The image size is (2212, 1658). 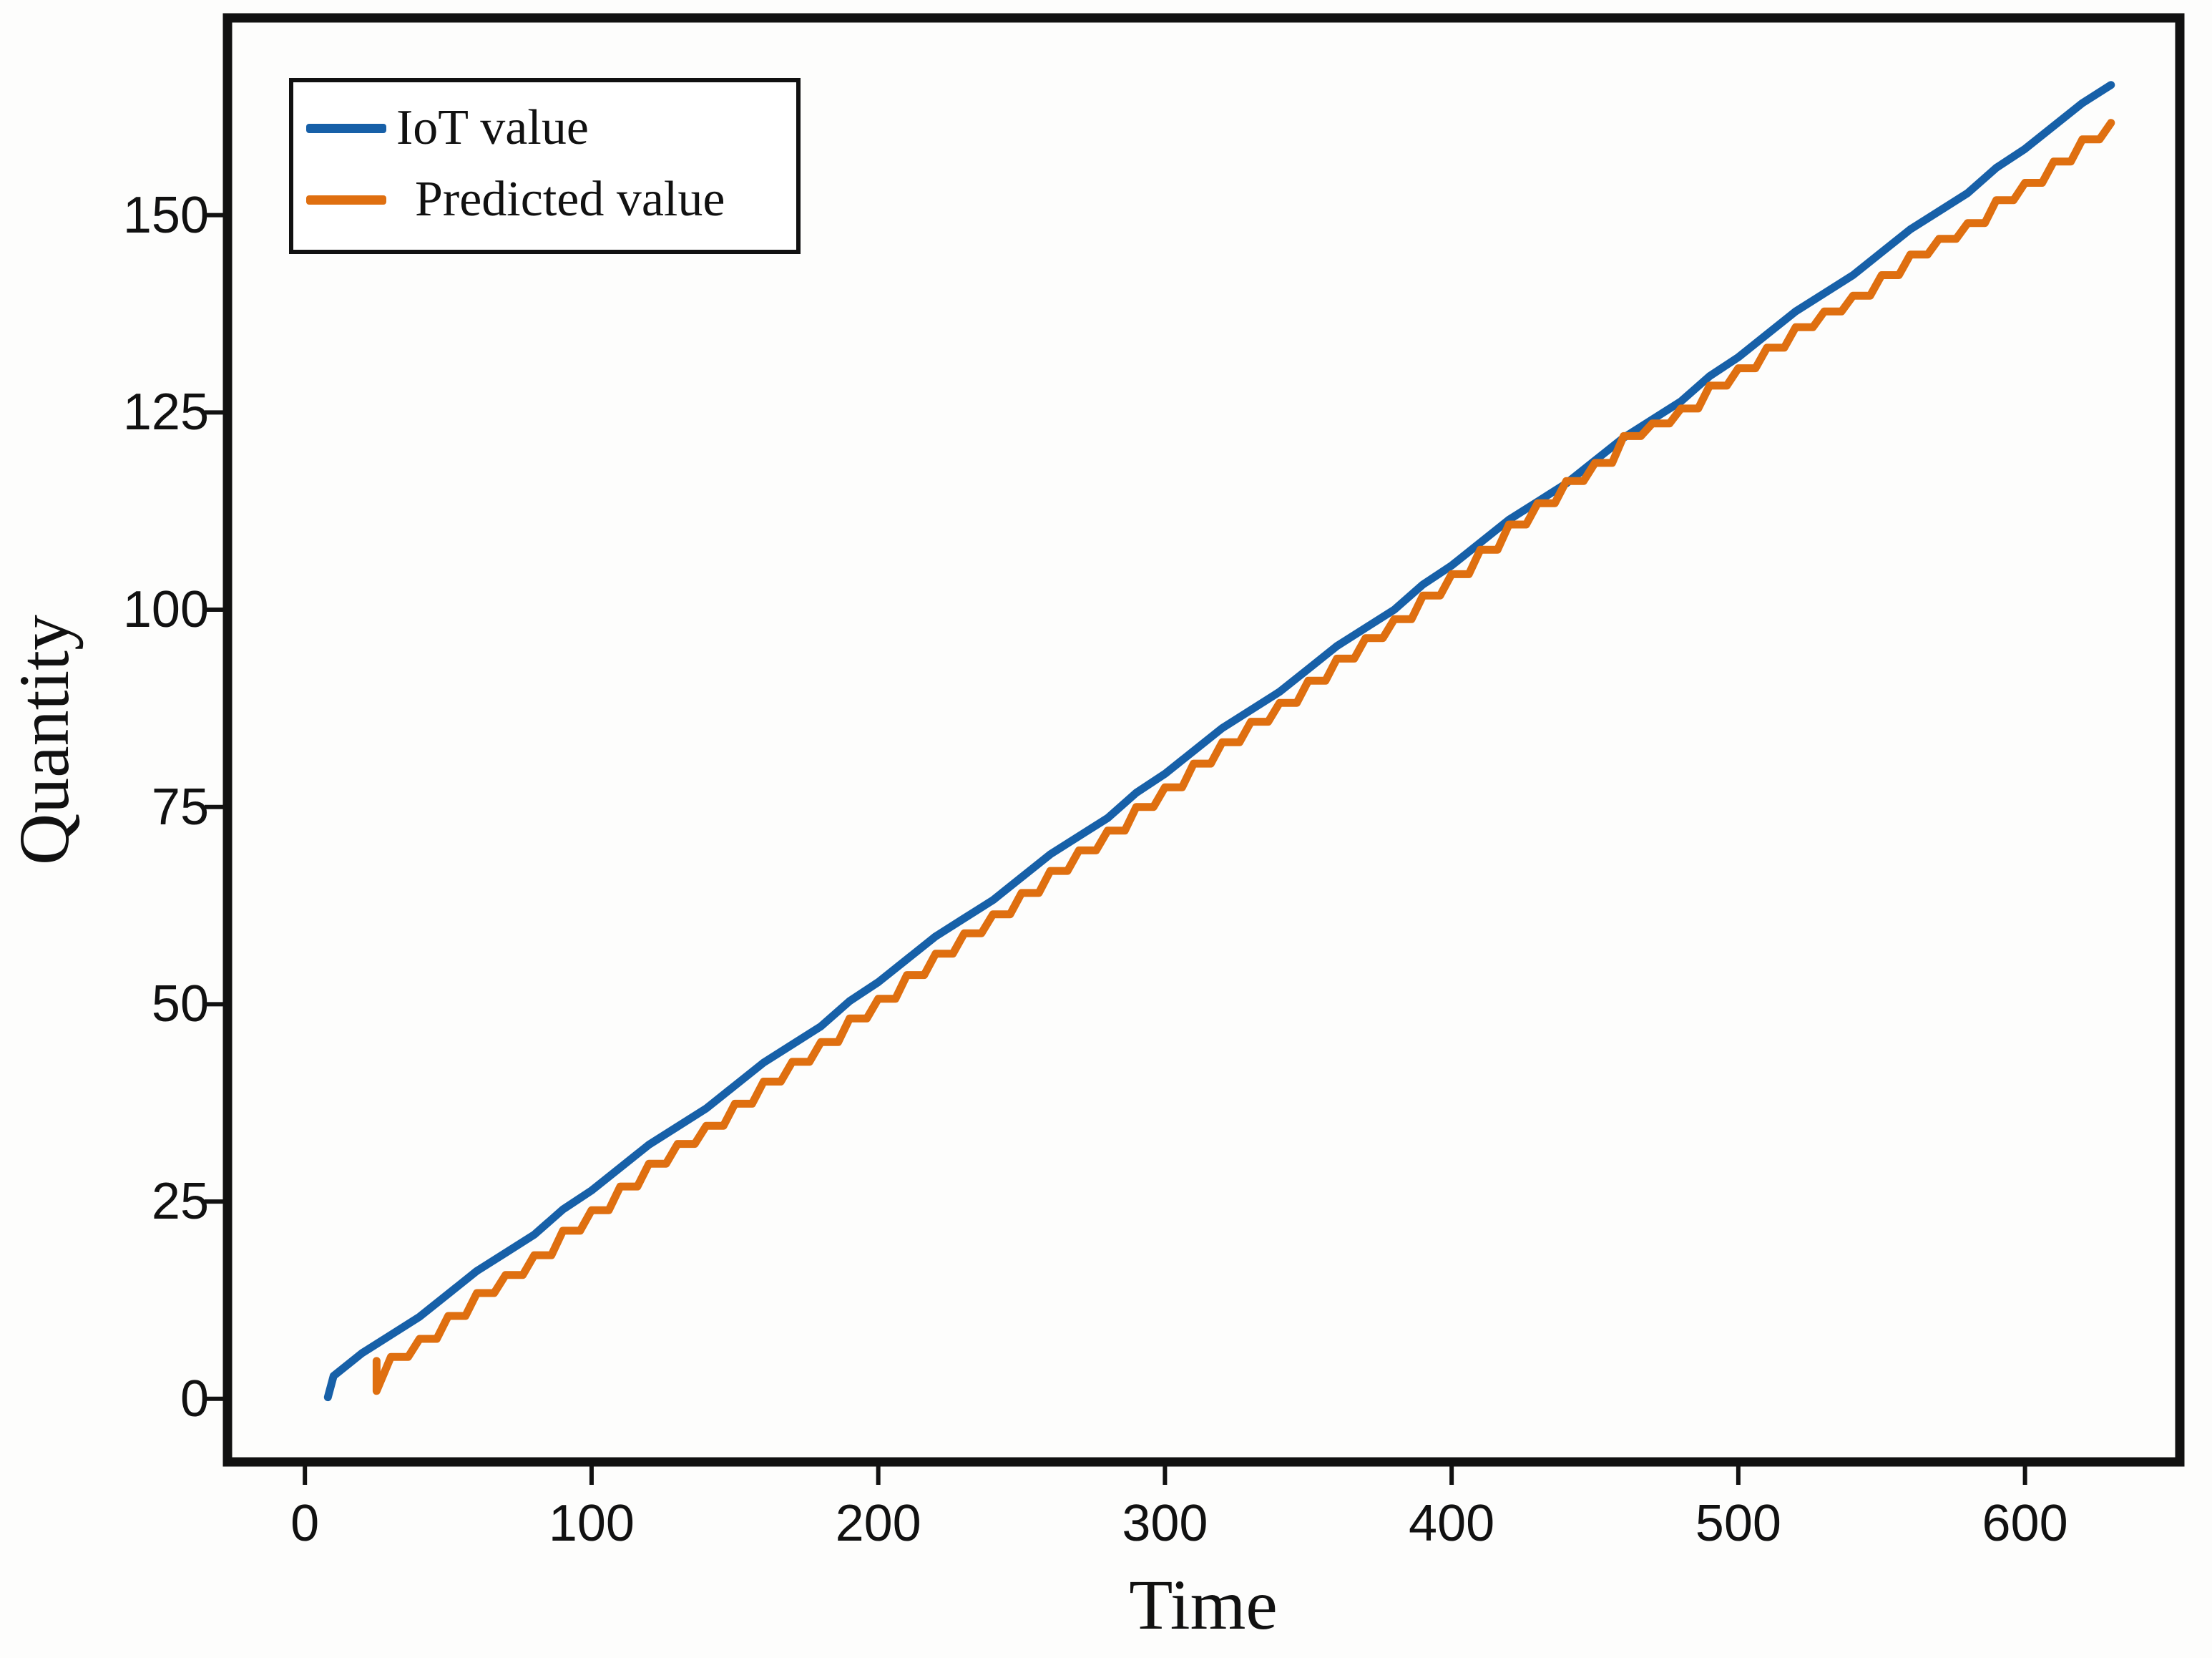 I want to click on x-tick-label: 200, so click(x=878, y=1523).